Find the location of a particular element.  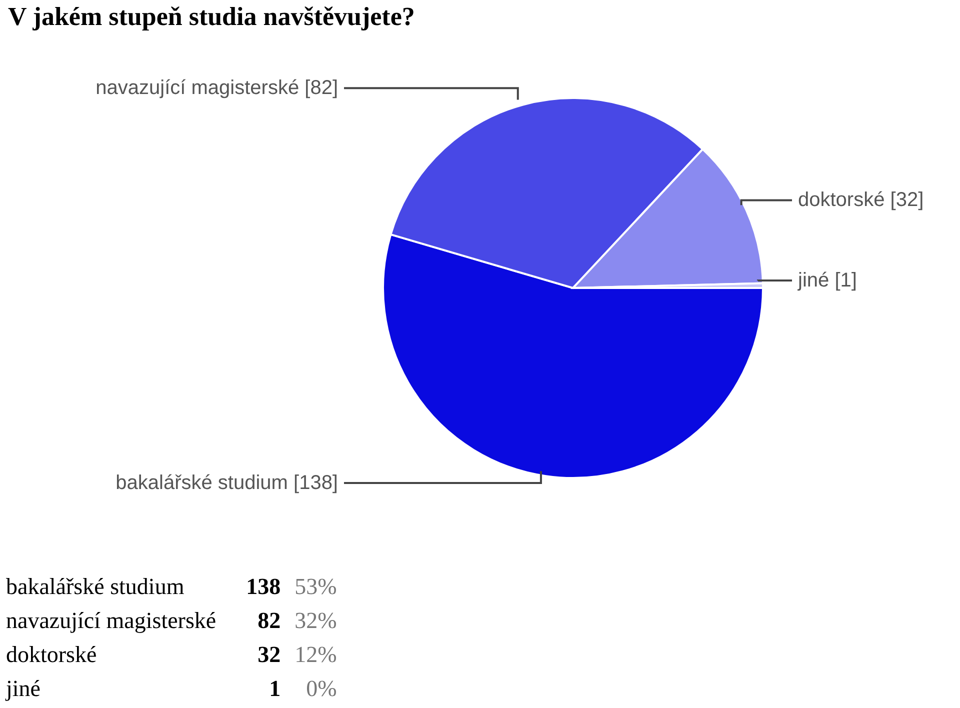

text: 0% is located at coordinates (321, 689).